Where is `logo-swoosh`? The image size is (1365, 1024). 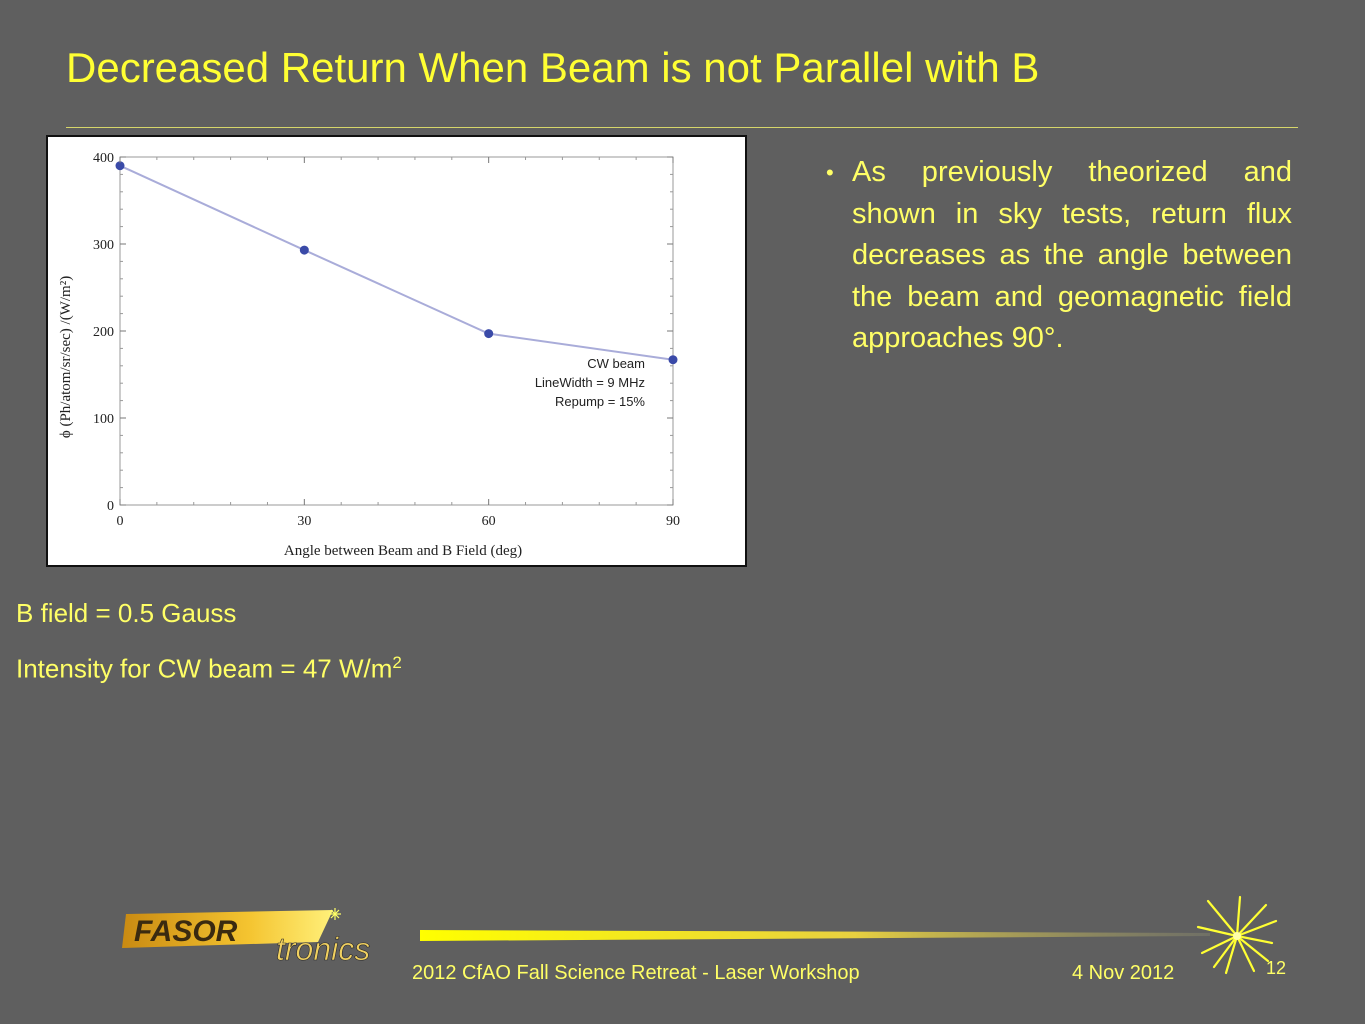 logo-swoosh is located at coordinates (227, 929).